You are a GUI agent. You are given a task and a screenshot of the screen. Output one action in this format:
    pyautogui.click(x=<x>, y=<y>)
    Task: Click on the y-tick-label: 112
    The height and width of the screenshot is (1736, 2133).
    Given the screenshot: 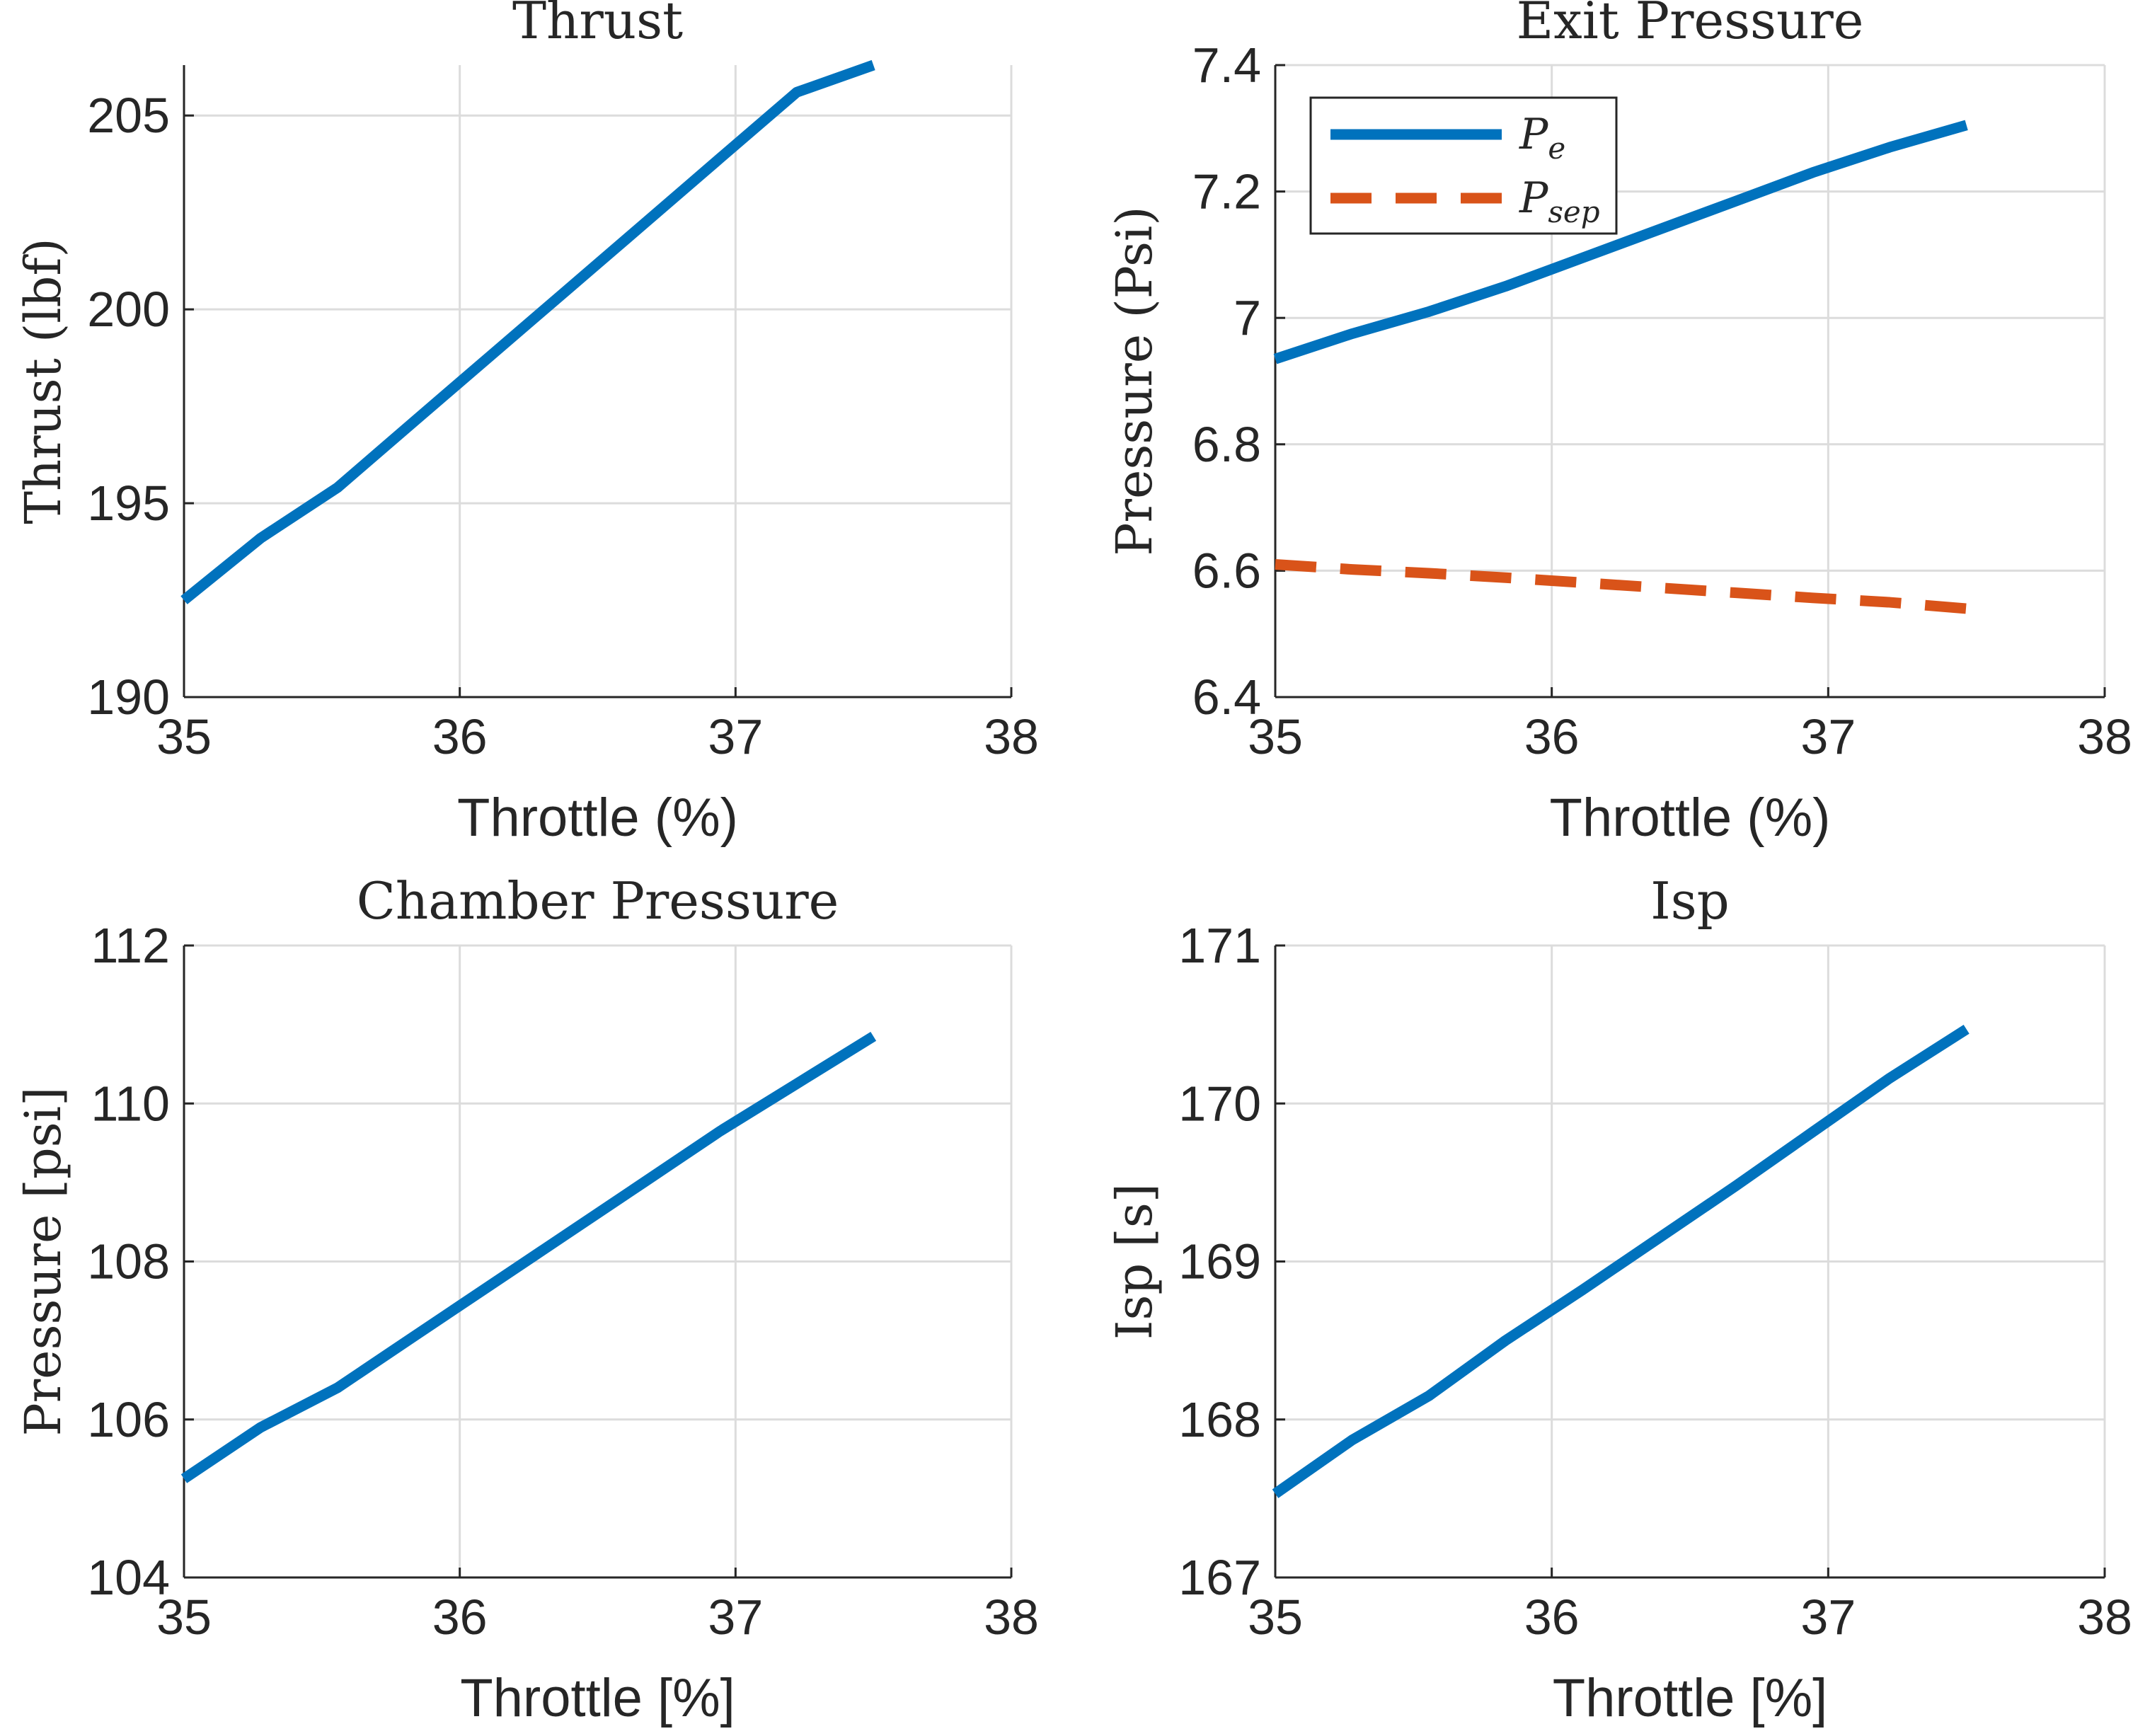 What is the action you would take?
    pyautogui.click(x=130, y=946)
    